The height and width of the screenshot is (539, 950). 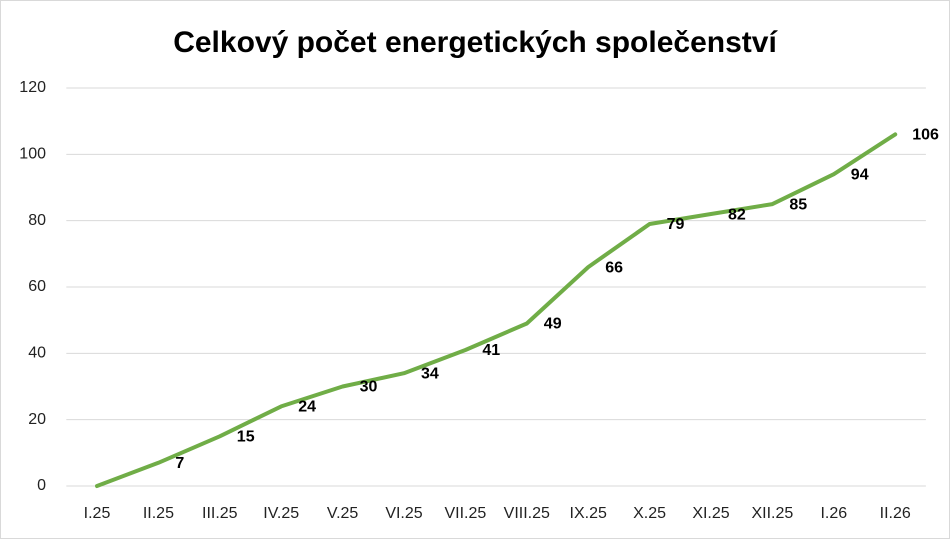 What do you see at coordinates (369, 387) in the screenshot?
I see `data-label: 30` at bounding box center [369, 387].